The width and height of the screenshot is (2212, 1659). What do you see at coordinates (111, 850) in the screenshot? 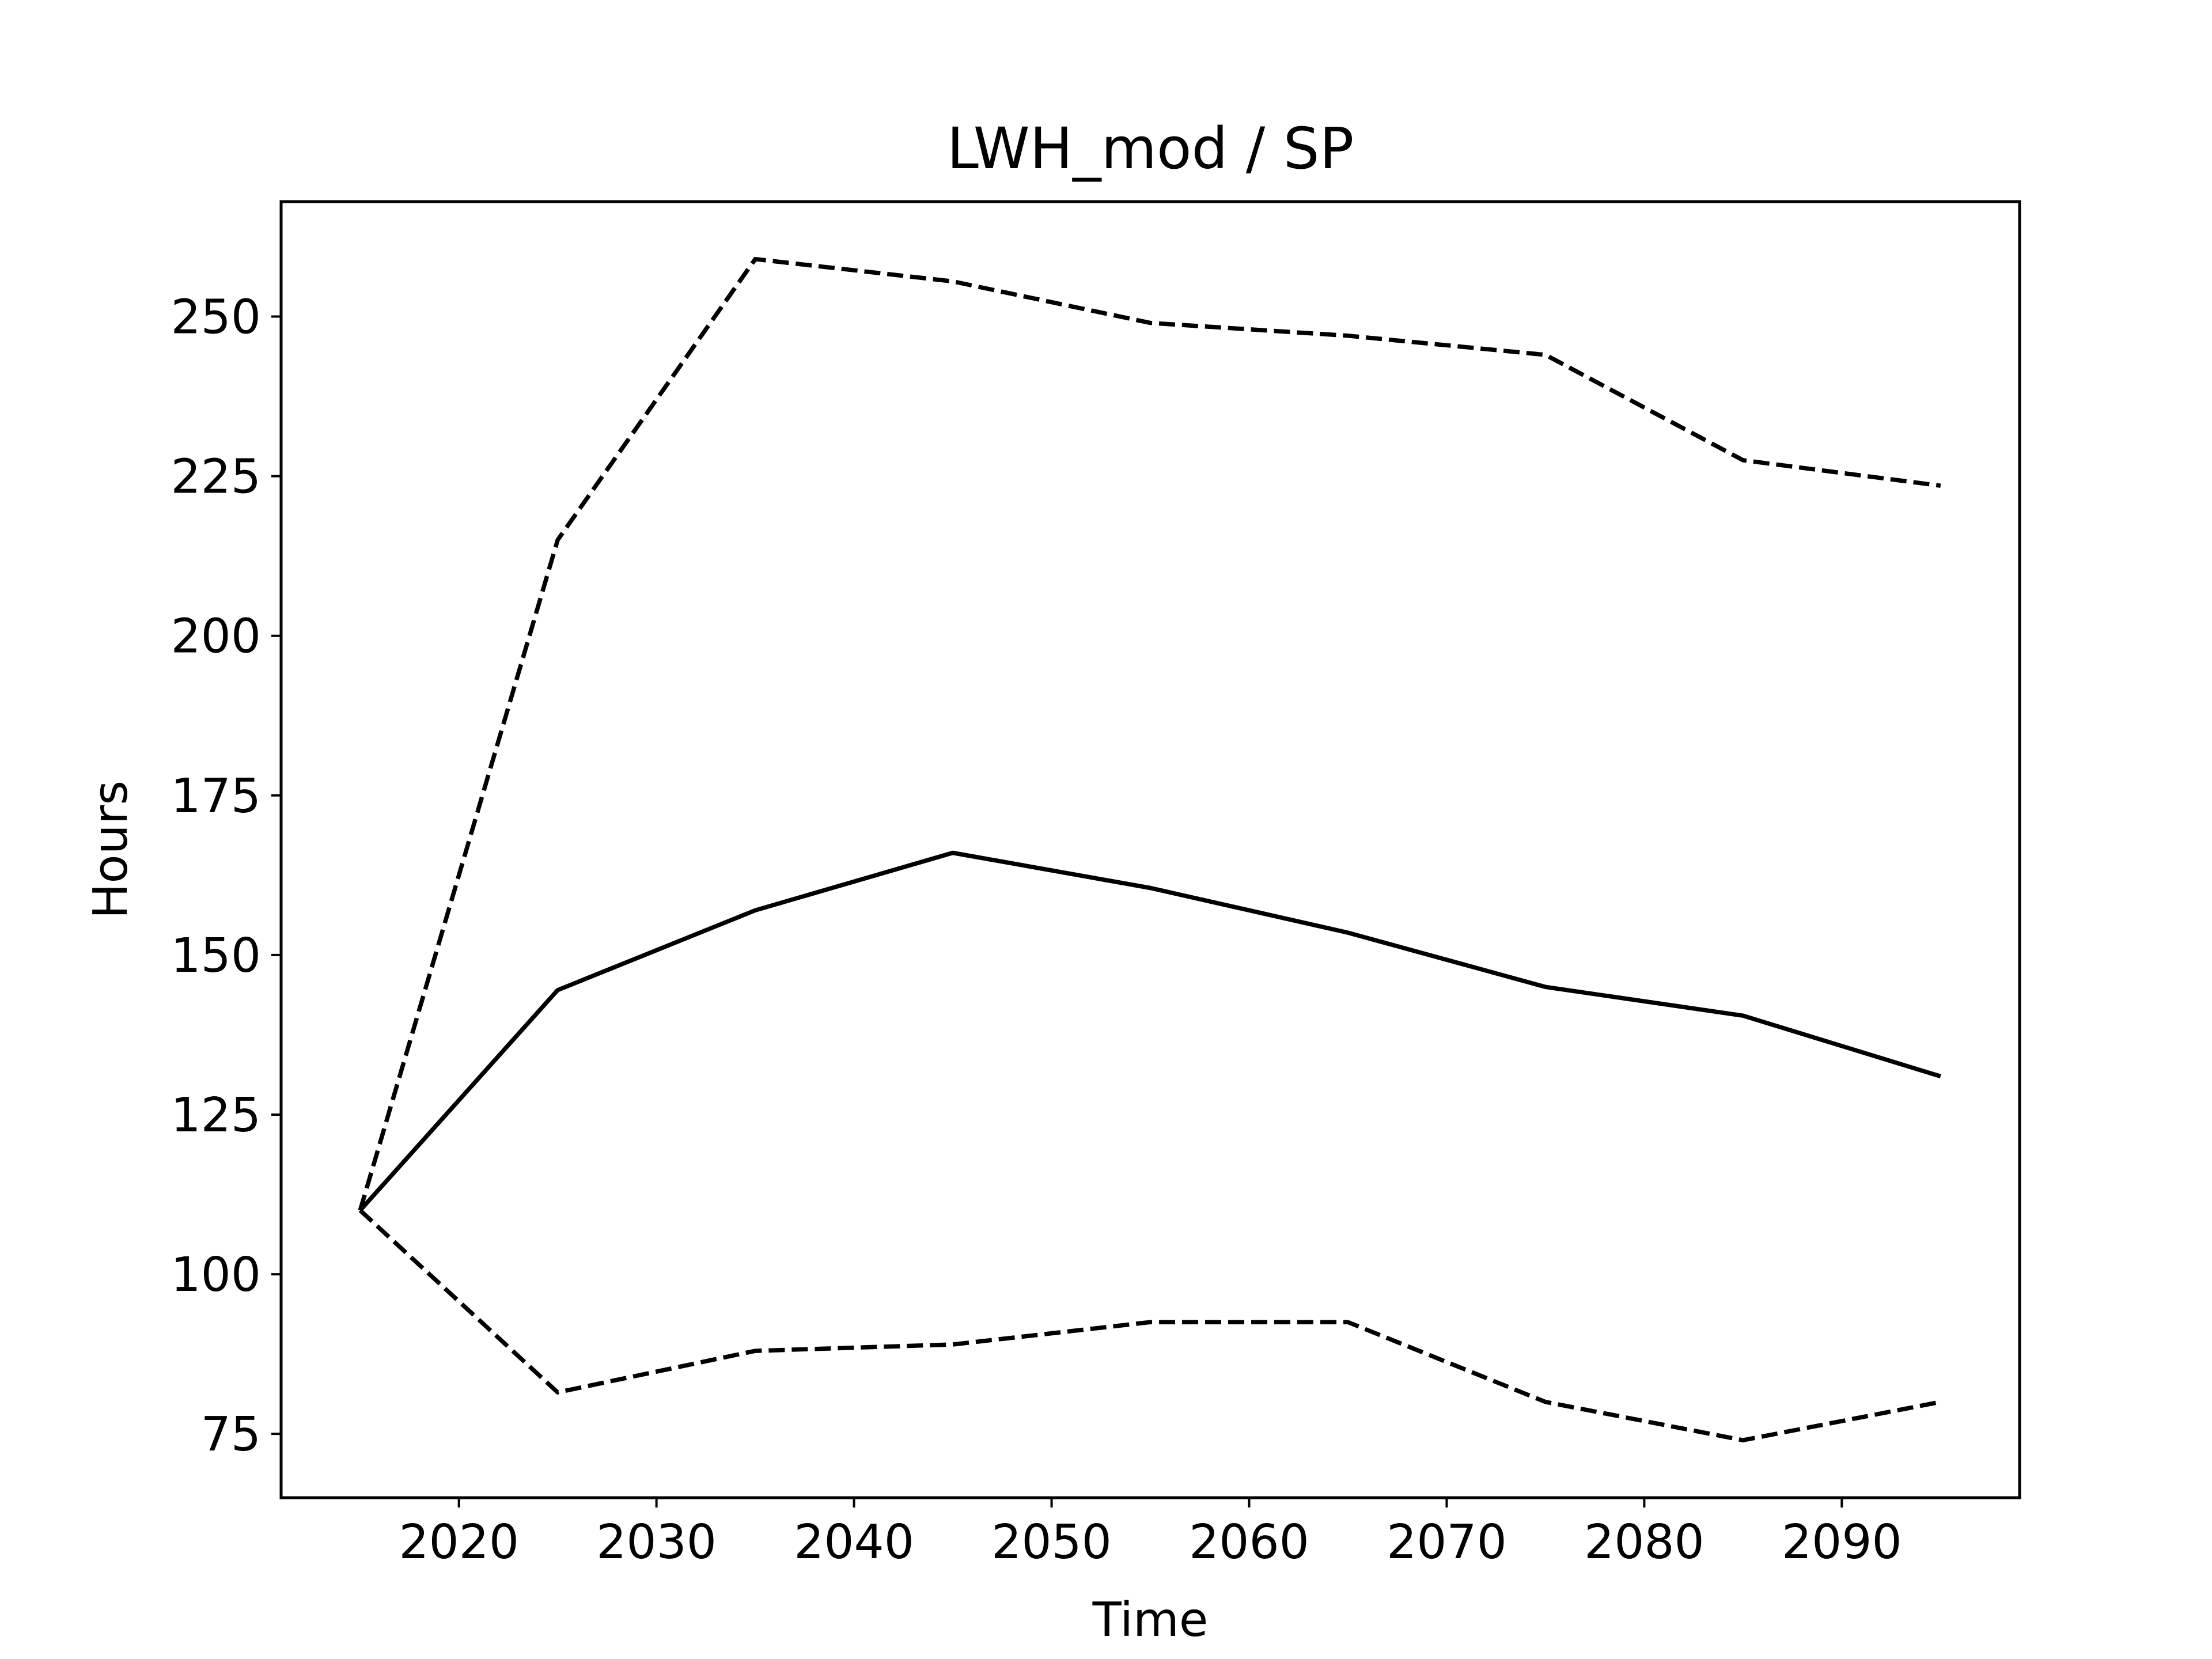
I see `y-axis-label: Hours` at bounding box center [111, 850].